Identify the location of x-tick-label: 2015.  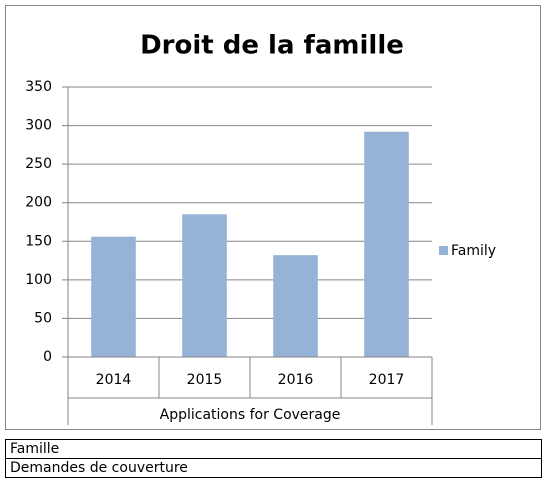
(205, 380).